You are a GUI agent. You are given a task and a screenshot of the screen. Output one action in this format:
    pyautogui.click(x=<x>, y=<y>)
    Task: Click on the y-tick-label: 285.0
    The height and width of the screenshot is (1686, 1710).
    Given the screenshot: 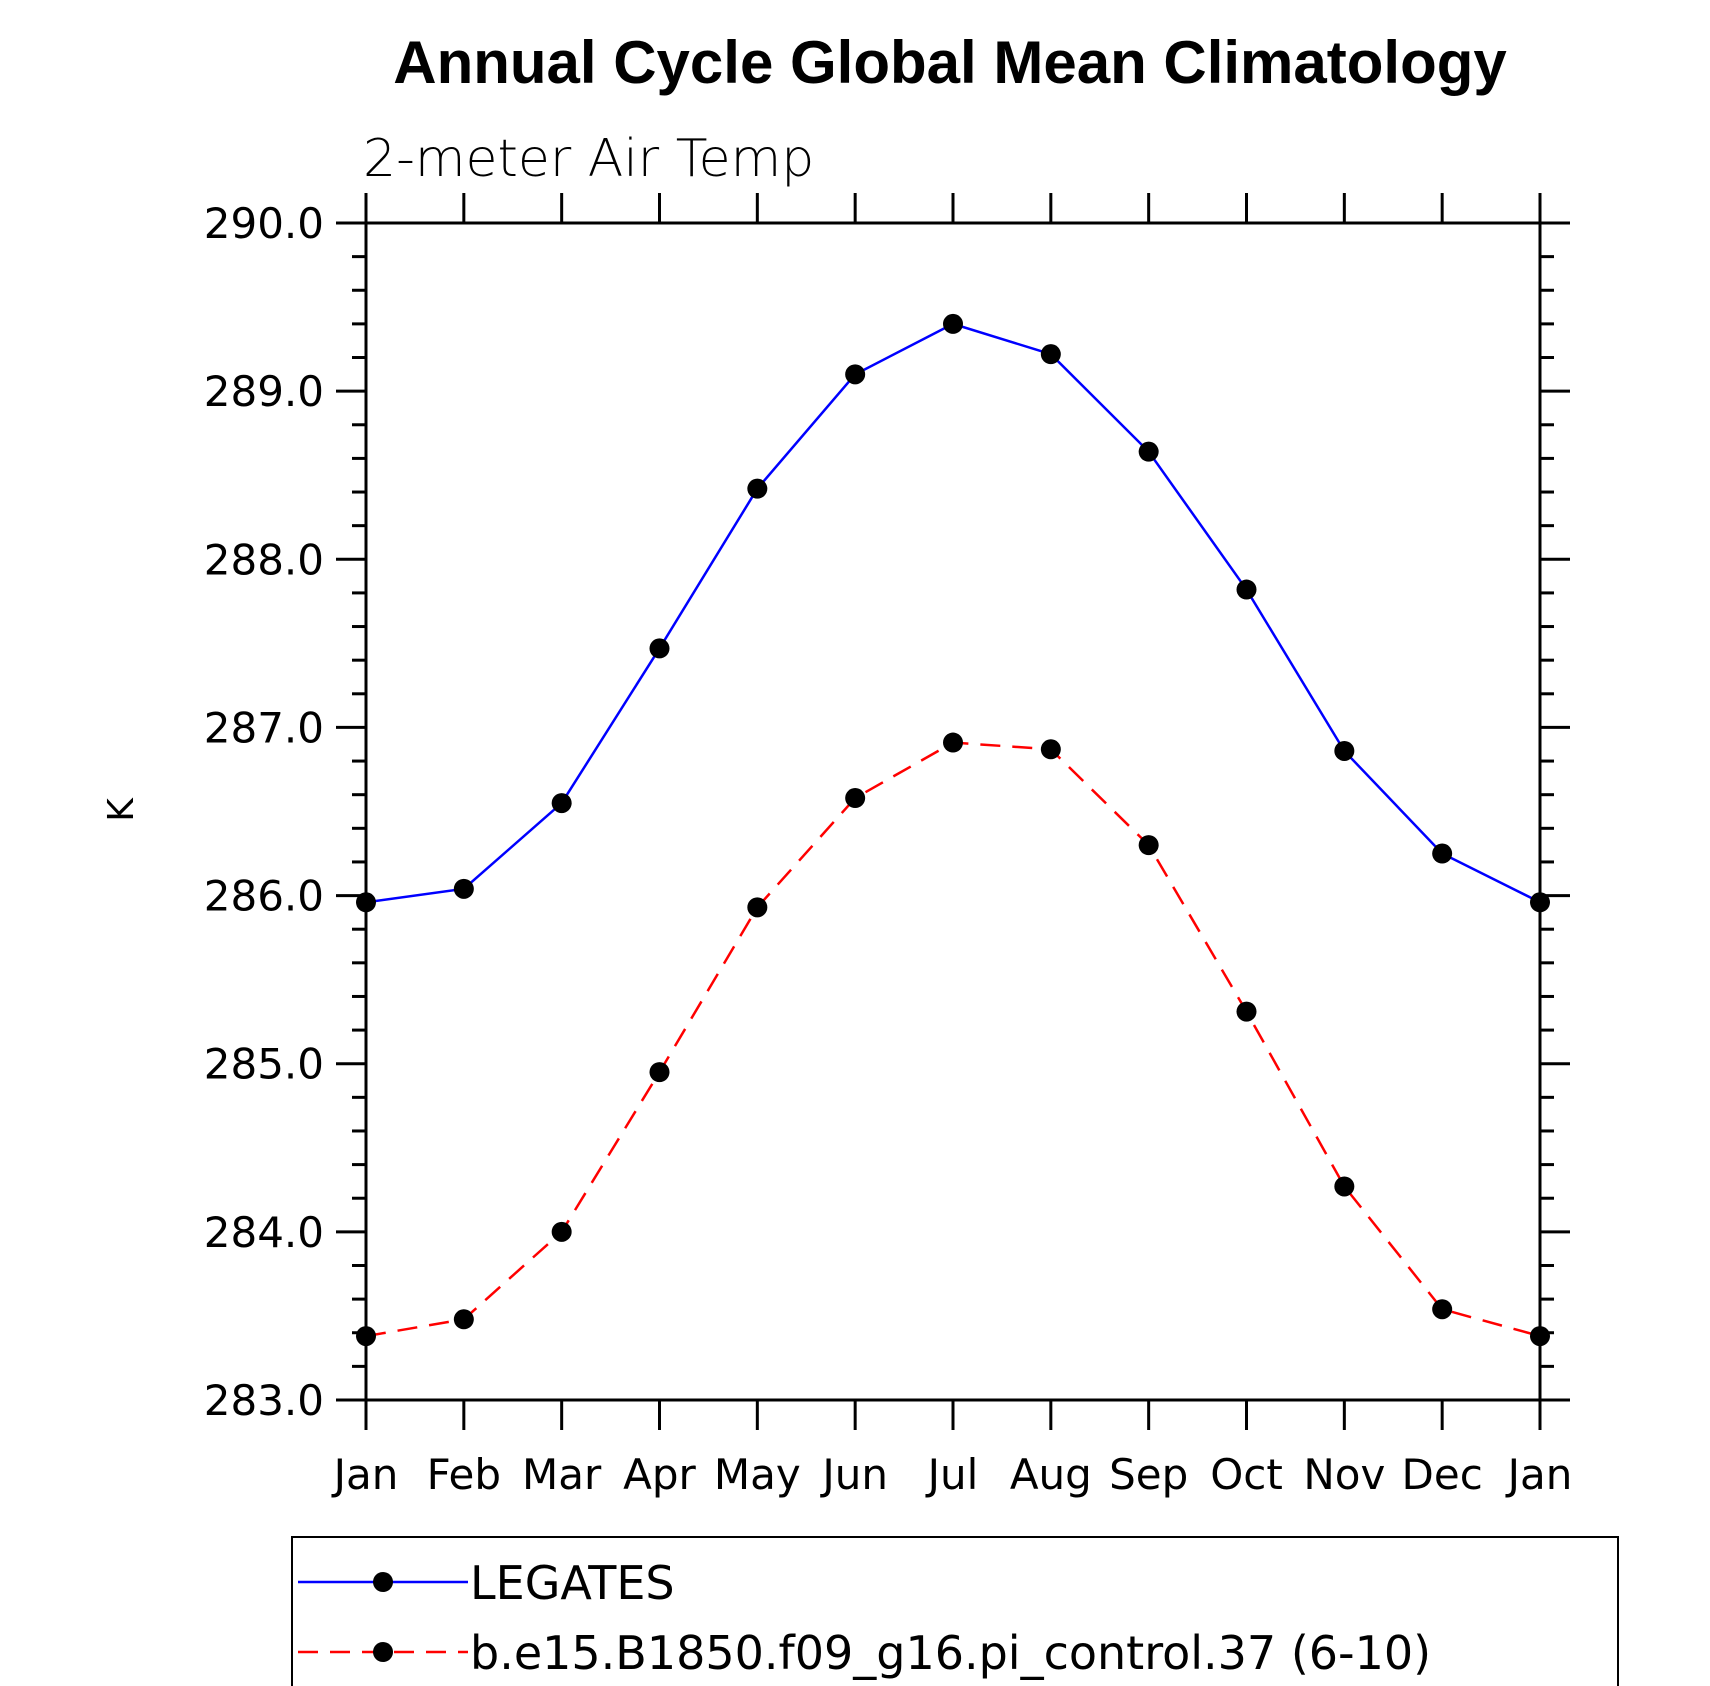 What is the action you would take?
    pyautogui.click(x=264, y=1064)
    